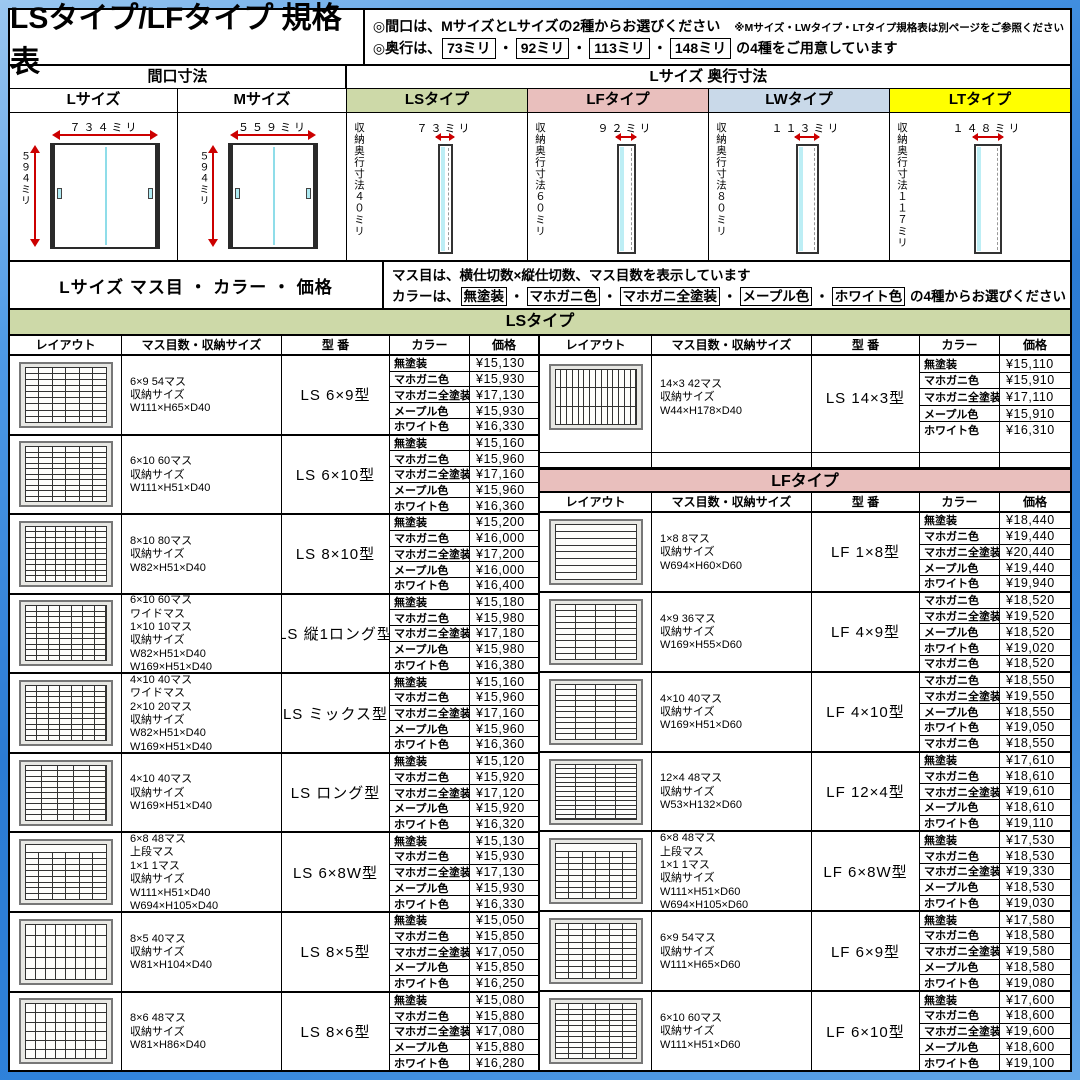 The width and height of the screenshot is (1080, 1080). I want to click on width-arrow-icon, so click(104, 135).